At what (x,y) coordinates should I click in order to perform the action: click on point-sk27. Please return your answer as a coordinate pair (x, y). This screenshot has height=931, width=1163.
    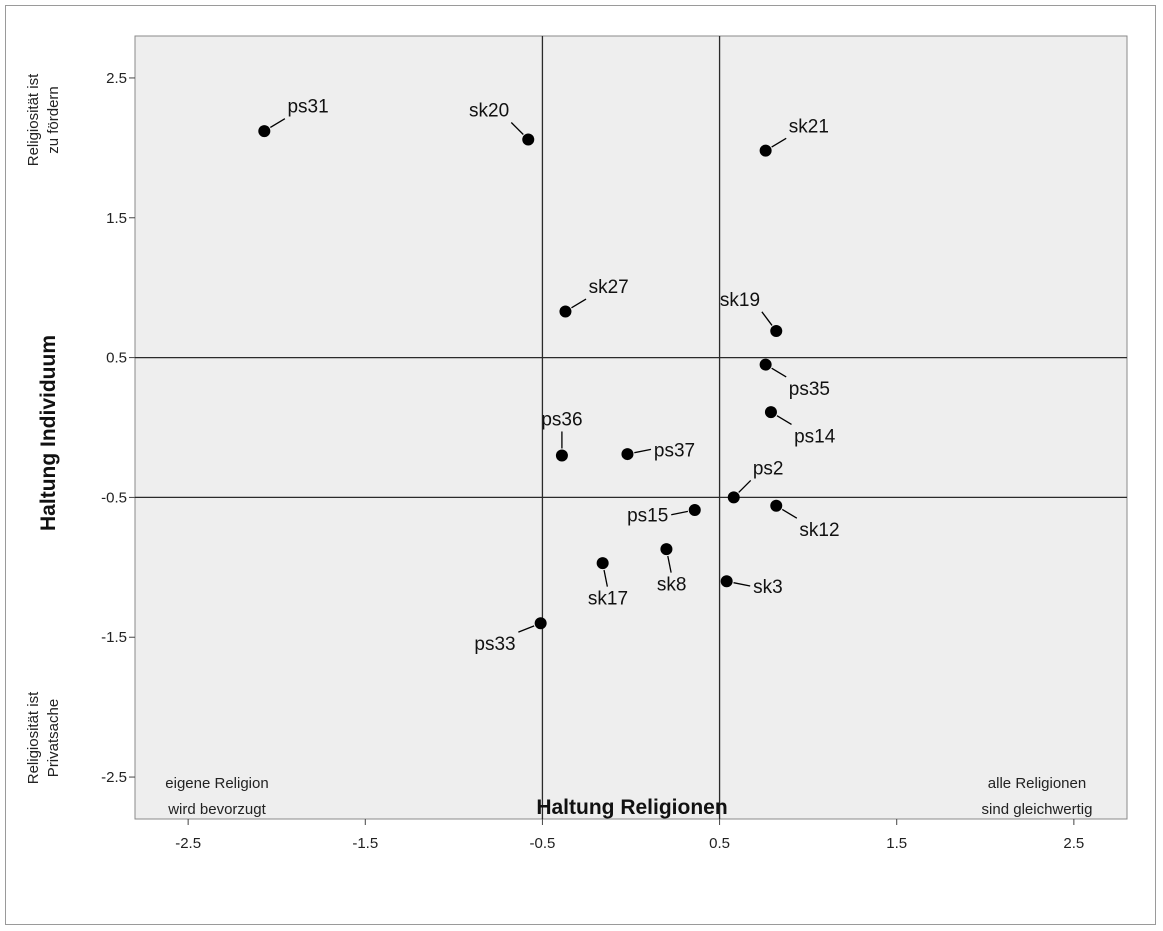
    Looking at the image, I should click on (565, 311).